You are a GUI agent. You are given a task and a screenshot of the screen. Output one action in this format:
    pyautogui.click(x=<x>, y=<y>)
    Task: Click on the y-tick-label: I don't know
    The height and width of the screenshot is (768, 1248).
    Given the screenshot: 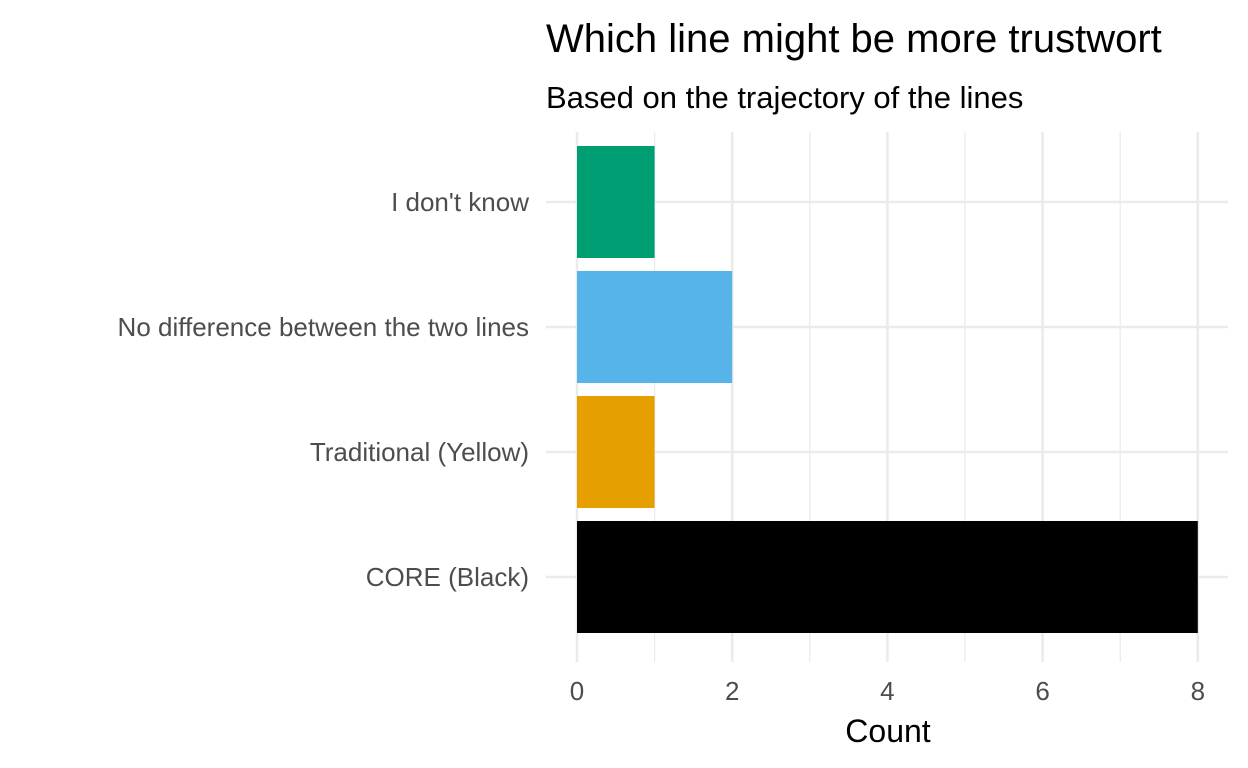 What is the action you would take?
    pyautogui.click(x=460, y=202)
    